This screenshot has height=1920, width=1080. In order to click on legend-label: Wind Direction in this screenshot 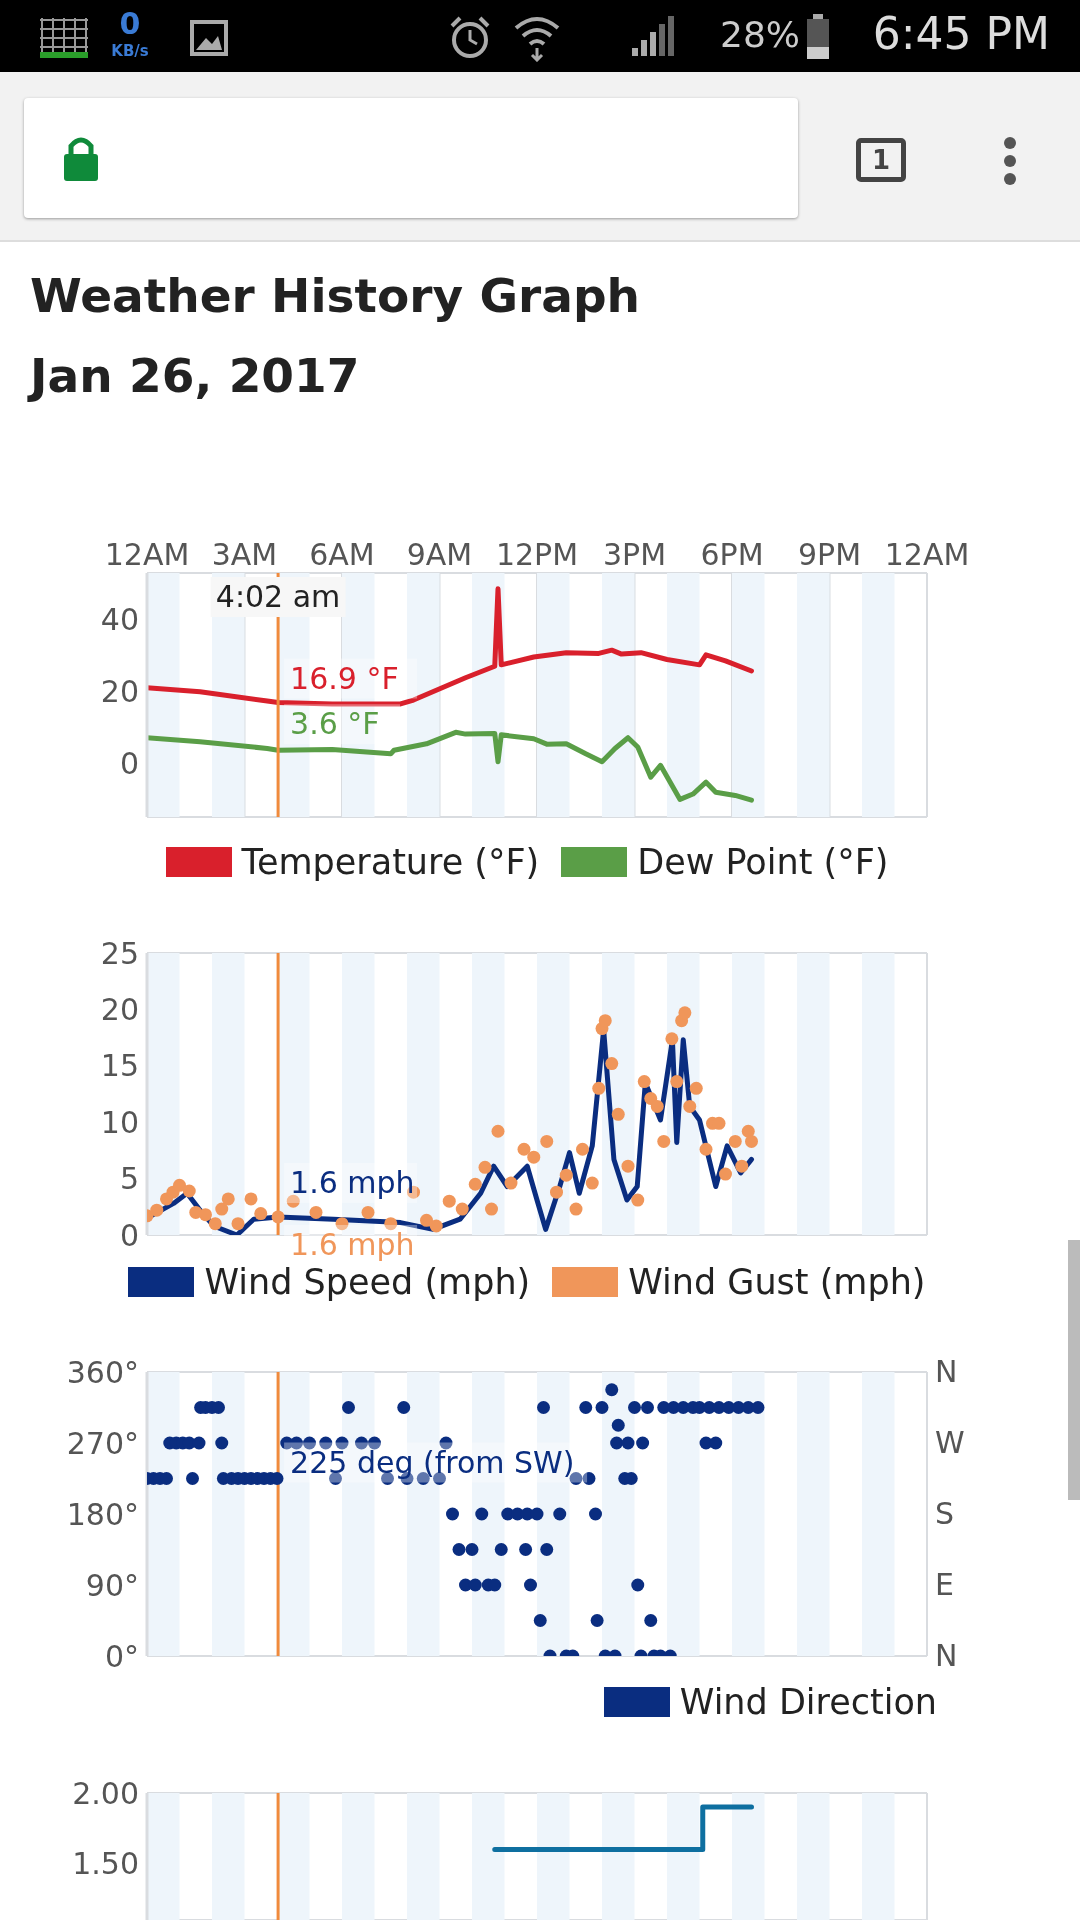, I will do `click(808, 1702)`.